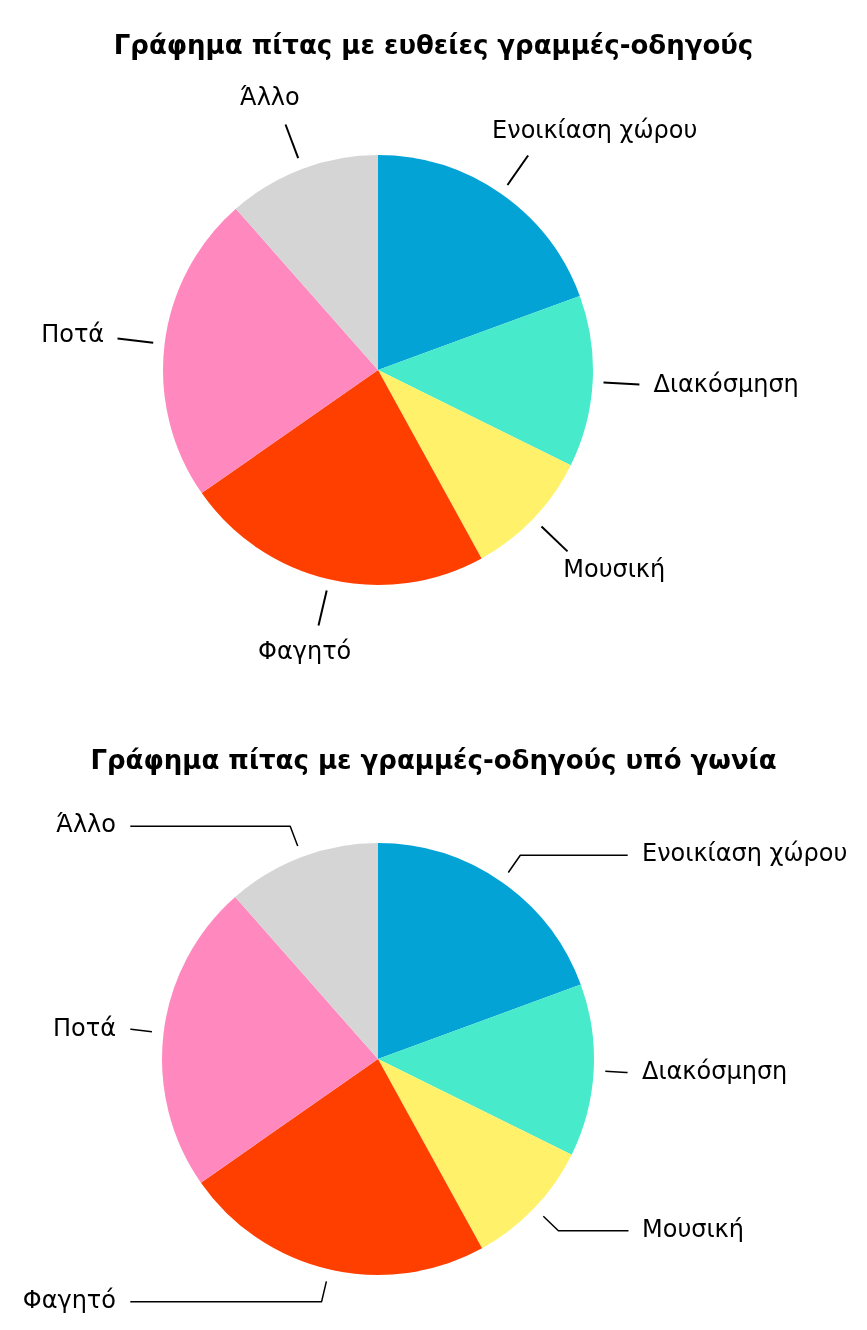 This screenshot has width=867, height=1330. What do you see at coordinates (433, 760) in the screenshot?
I see `chart-title: Γράφημα πίτας με γραμμές-οδηγούς υπό γωνία` at bounding box center [433, 760].